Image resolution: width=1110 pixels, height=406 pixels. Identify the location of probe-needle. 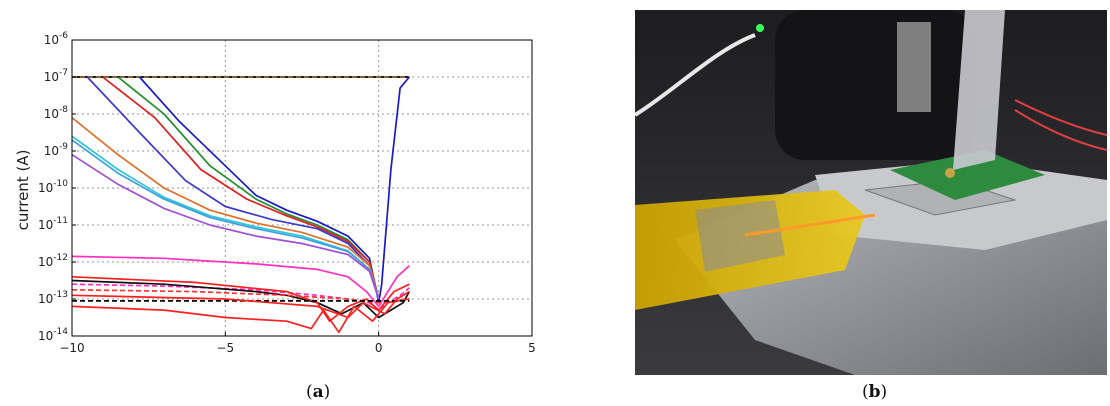
(810, 225).